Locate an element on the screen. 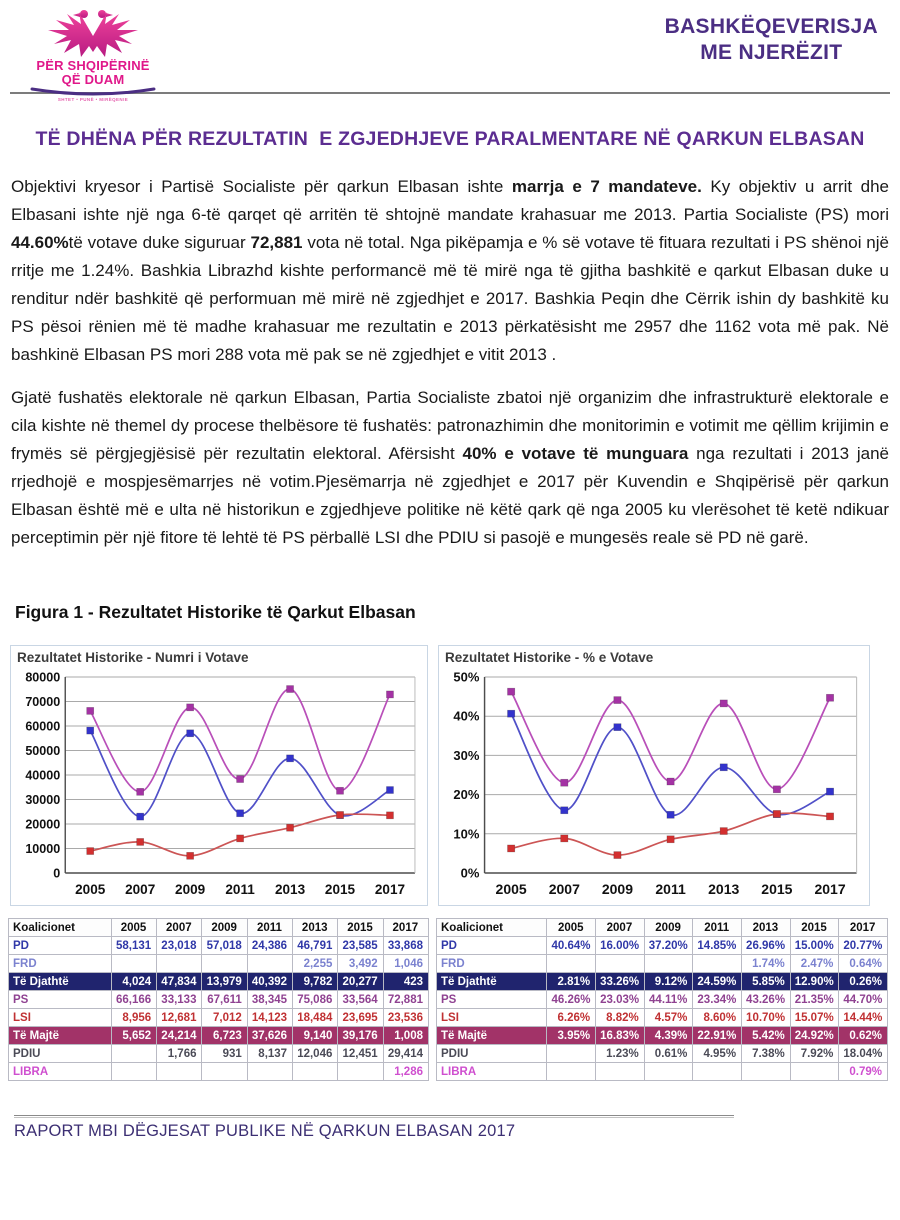  column-header: 2009 is located at coordinates (224, 927).